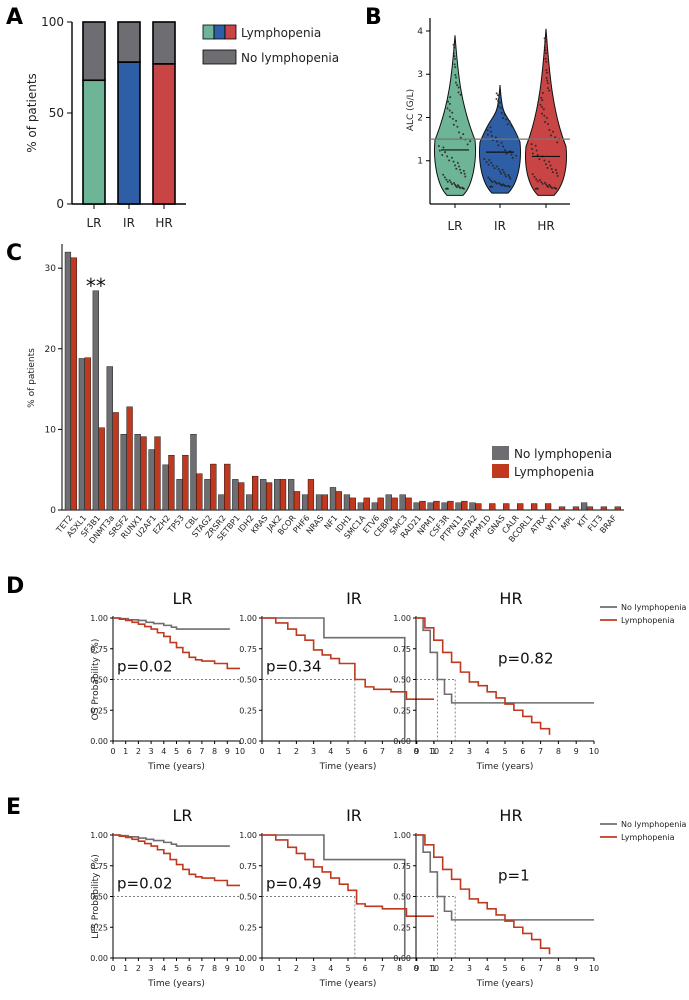 This screenshot has height=1000, width=689. What do you see at coordinates (348, 658) in the screenshot?
I see `km-curve-lymphopenia` at bounding box center [348, 658].